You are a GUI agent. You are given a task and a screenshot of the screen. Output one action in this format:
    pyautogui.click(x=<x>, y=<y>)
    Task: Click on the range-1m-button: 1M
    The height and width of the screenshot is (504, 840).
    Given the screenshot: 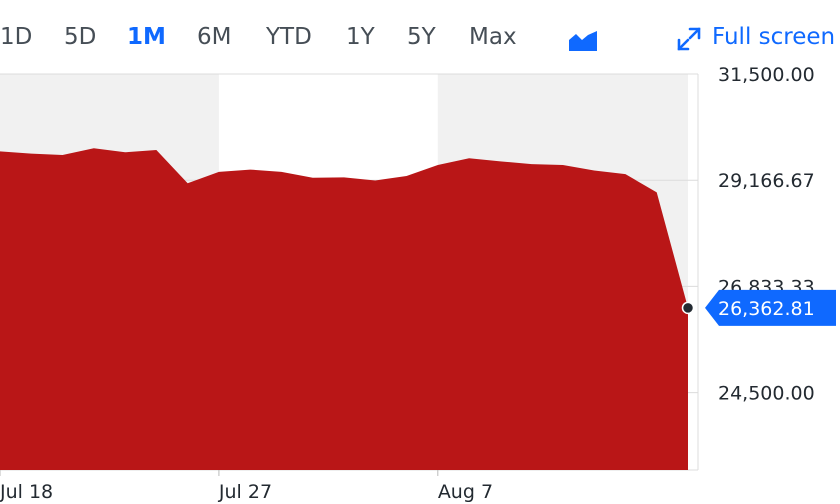 What is the action you would take?
    pyautogui.click(x=146, y=37)
    